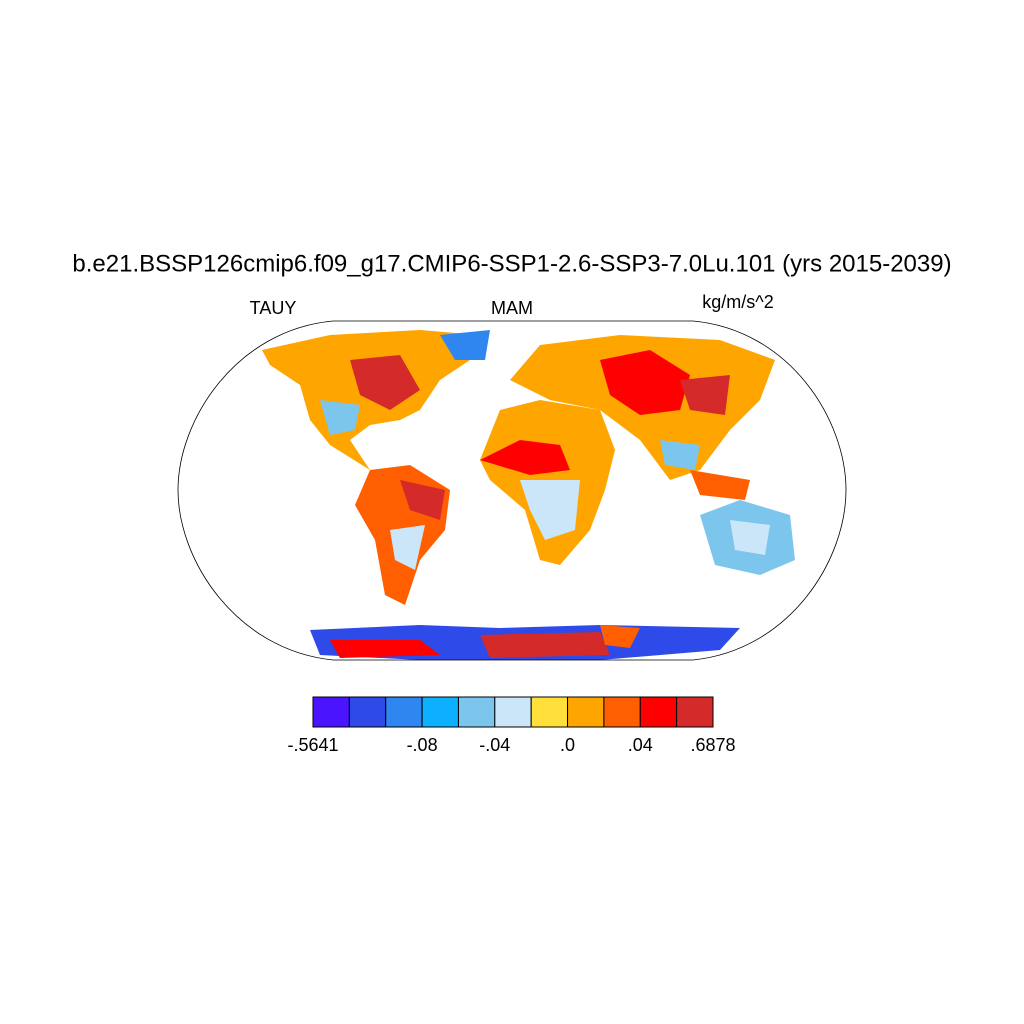 Image resolution: width=1024 pixels, height=1024 pixels. I want to click on center-label: MAM, so click(512, 308).